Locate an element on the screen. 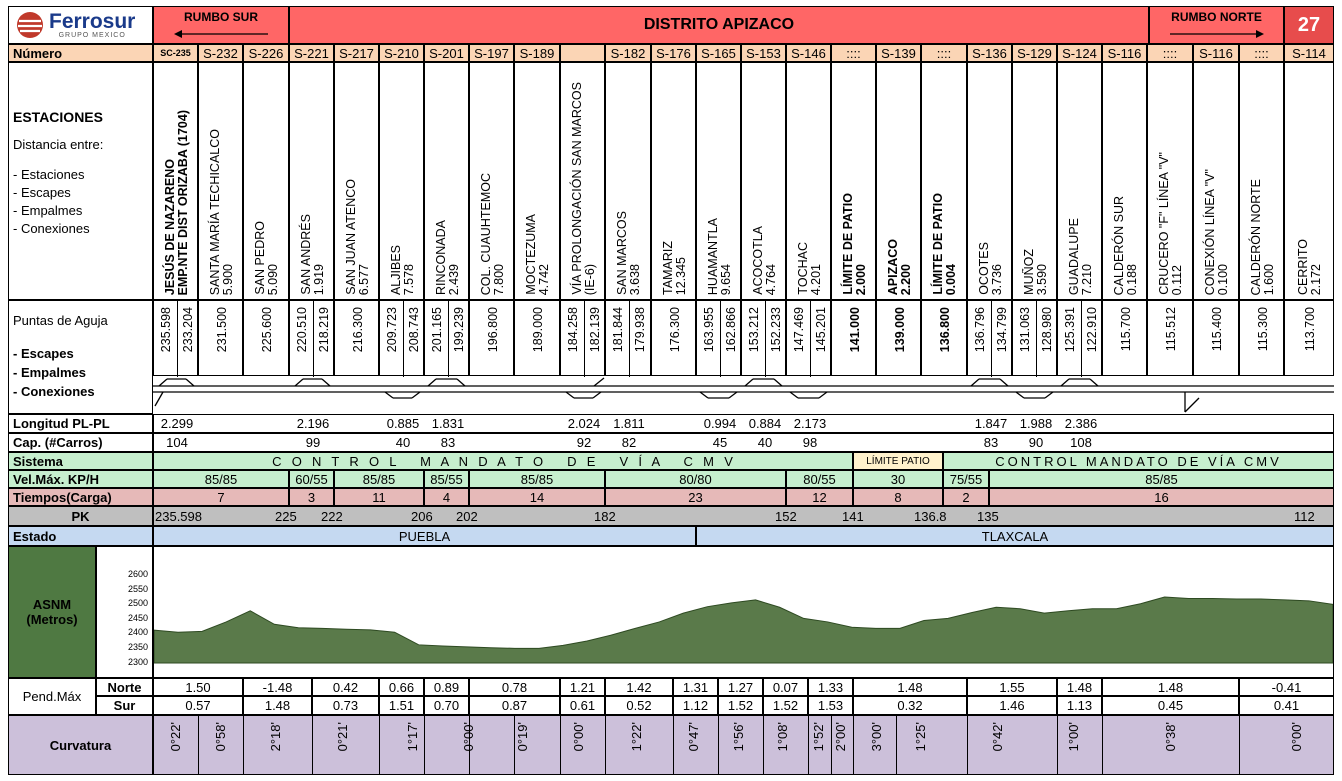 Image resolution: width=1342 pixels, height=781 pixels. numero-cell: S-136 is located at coordinates (989, 53).